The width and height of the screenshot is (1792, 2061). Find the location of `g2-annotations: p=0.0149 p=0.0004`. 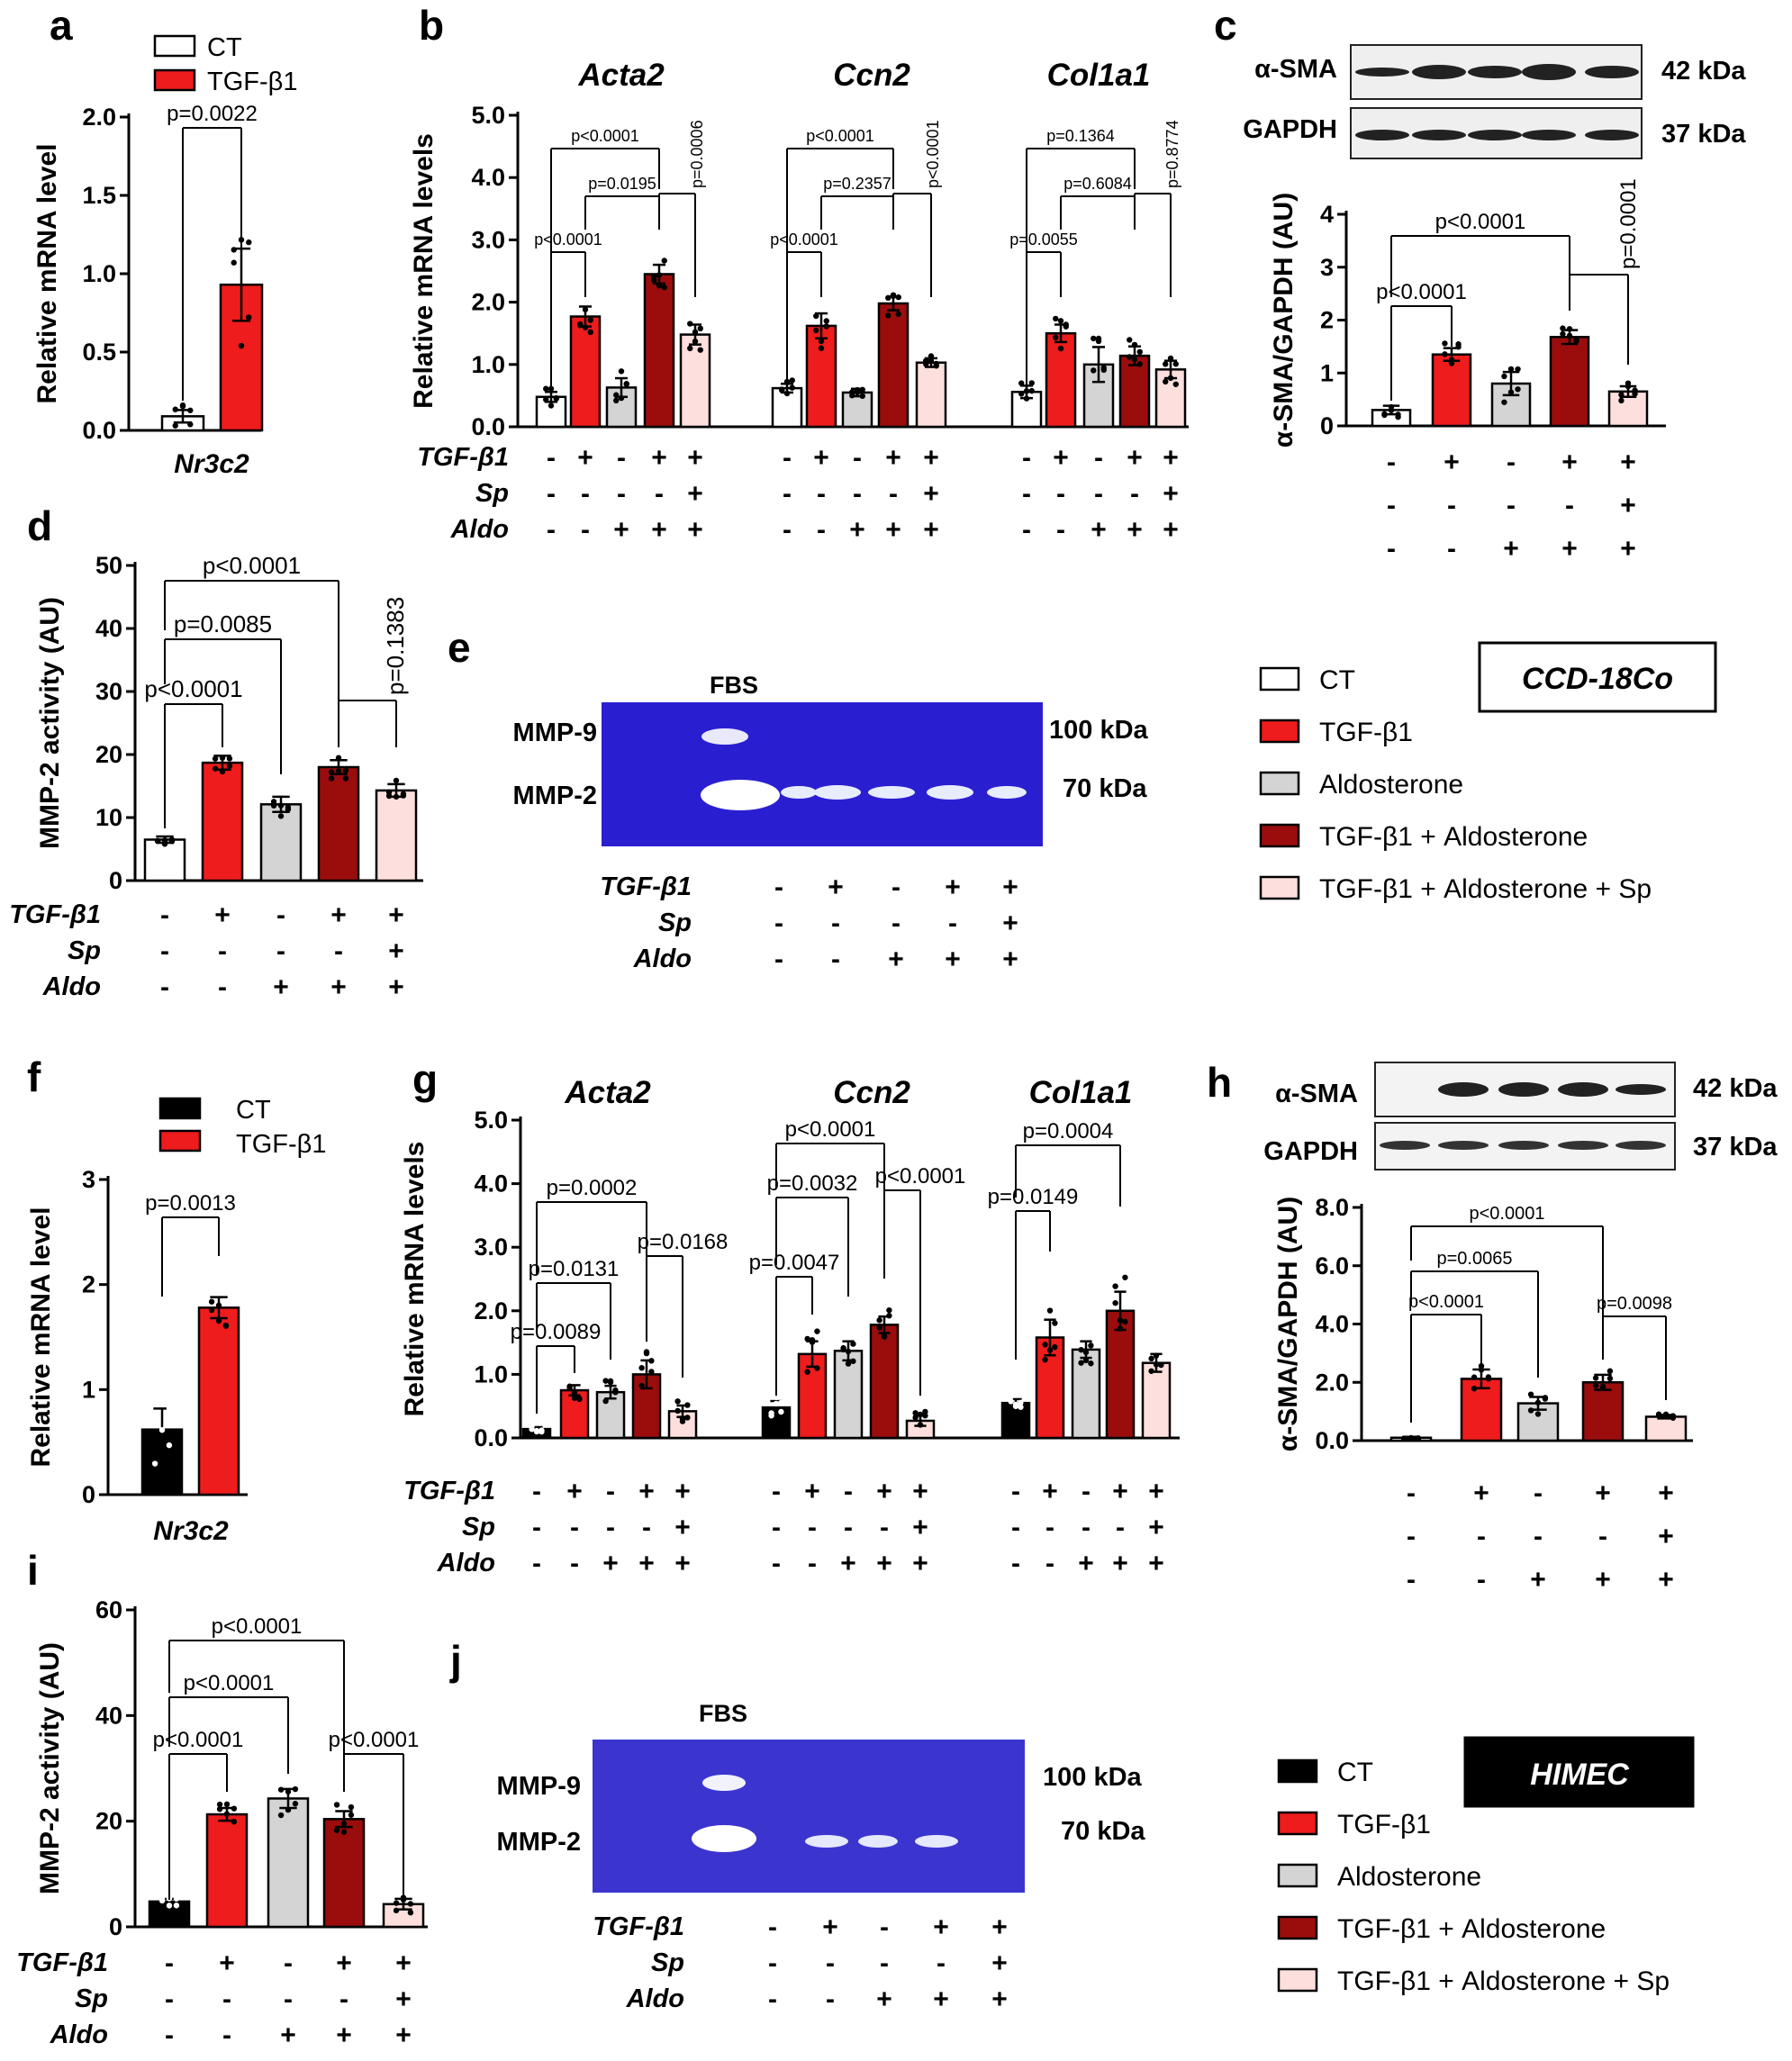

g2-annotations: p=0.0149 p=0.0004 is located at coordinates (1054, 1239).